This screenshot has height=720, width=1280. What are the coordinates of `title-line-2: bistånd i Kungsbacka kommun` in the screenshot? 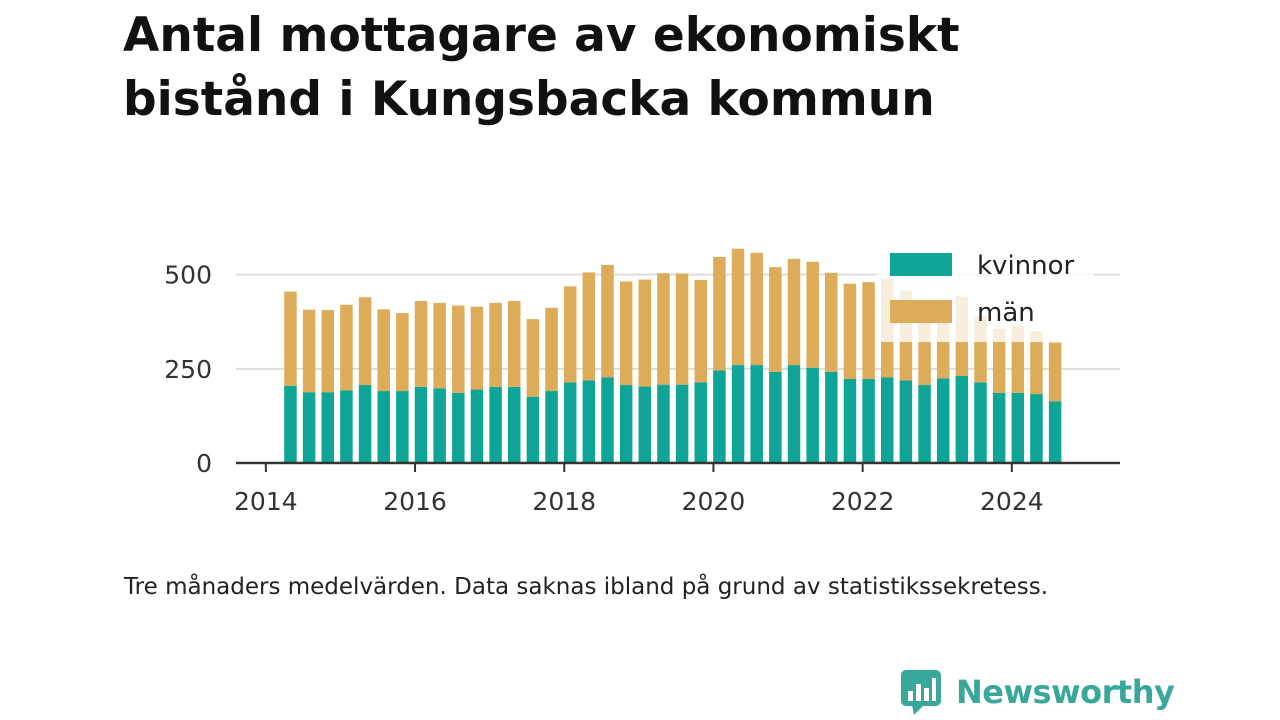 It's located at (529, 99).